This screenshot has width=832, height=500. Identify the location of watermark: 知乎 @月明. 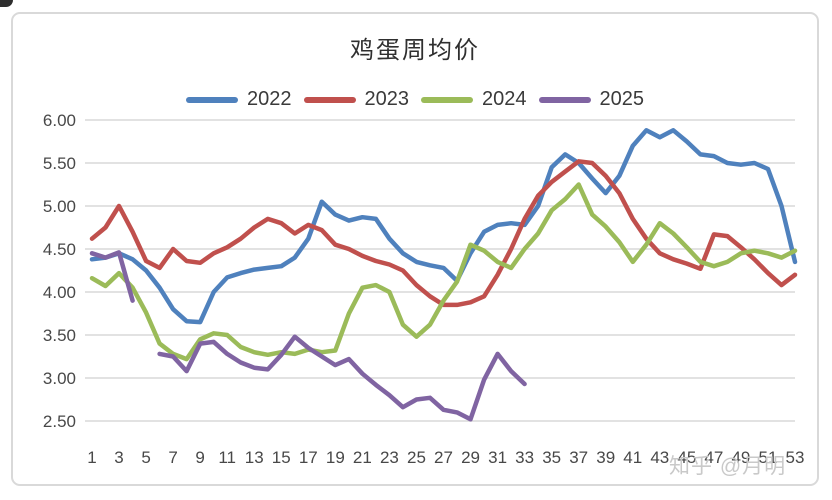
(728, 466).